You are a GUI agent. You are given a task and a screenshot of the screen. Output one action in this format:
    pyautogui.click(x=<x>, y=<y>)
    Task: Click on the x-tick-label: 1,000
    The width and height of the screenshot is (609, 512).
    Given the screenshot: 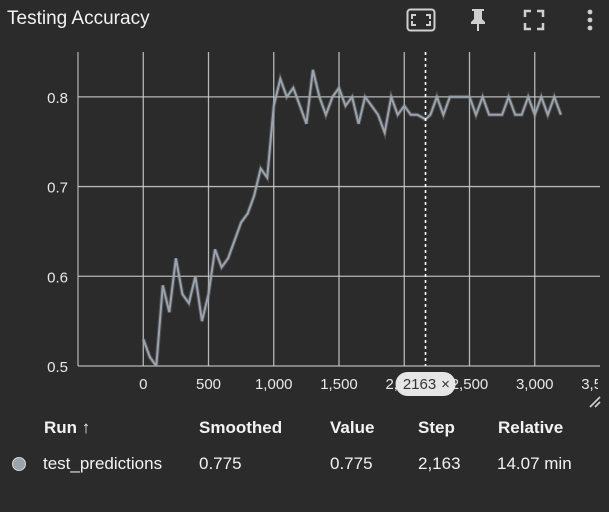 What is the action you would take?
    pyautogui.click(x=274, y=384)
    